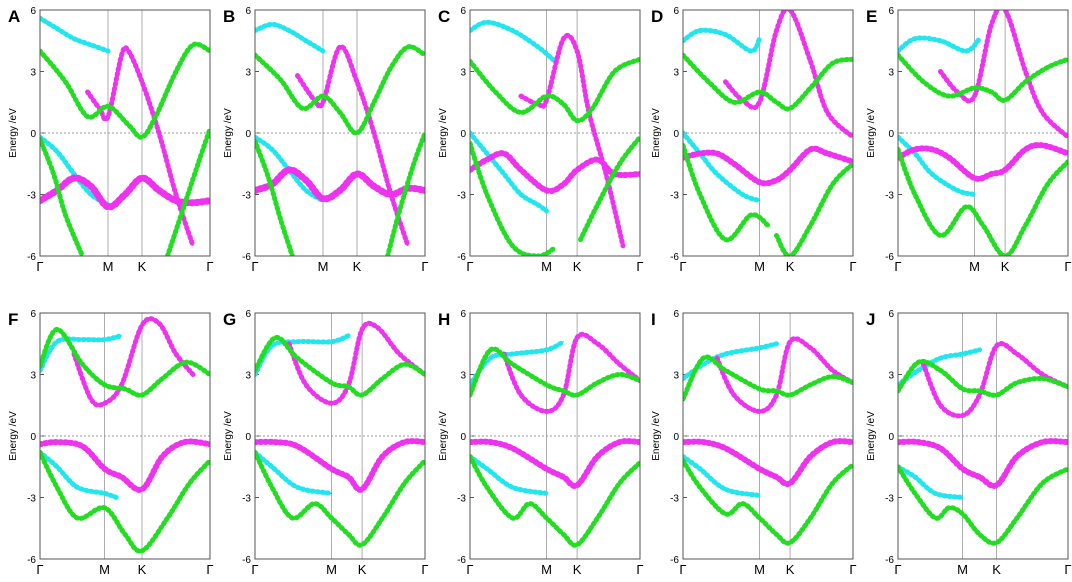 This screenshot has width=1072, height=582. I want to click on panel-label: G, so click(229, 319).